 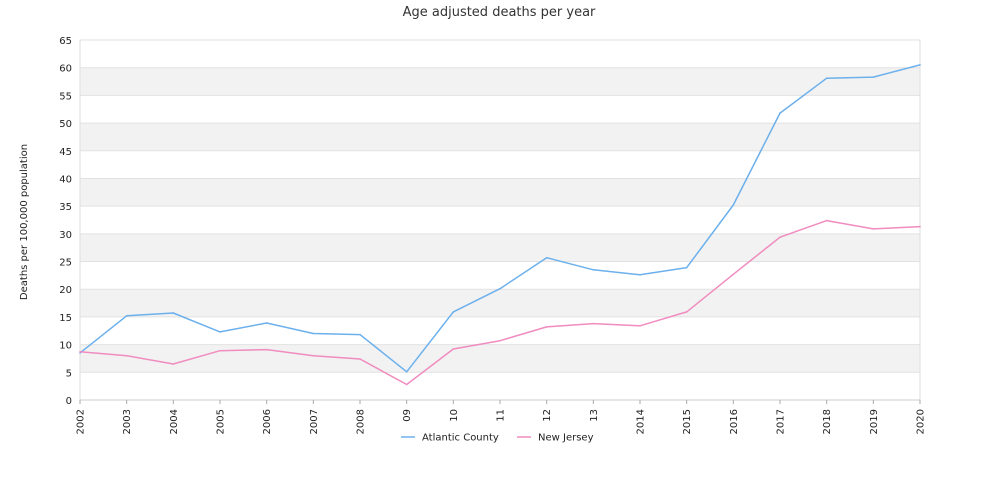 What do you see at coordinates (65, 263) in the screenshot?
I see `y-tick-label: 25` at bounding box center [65, 263].